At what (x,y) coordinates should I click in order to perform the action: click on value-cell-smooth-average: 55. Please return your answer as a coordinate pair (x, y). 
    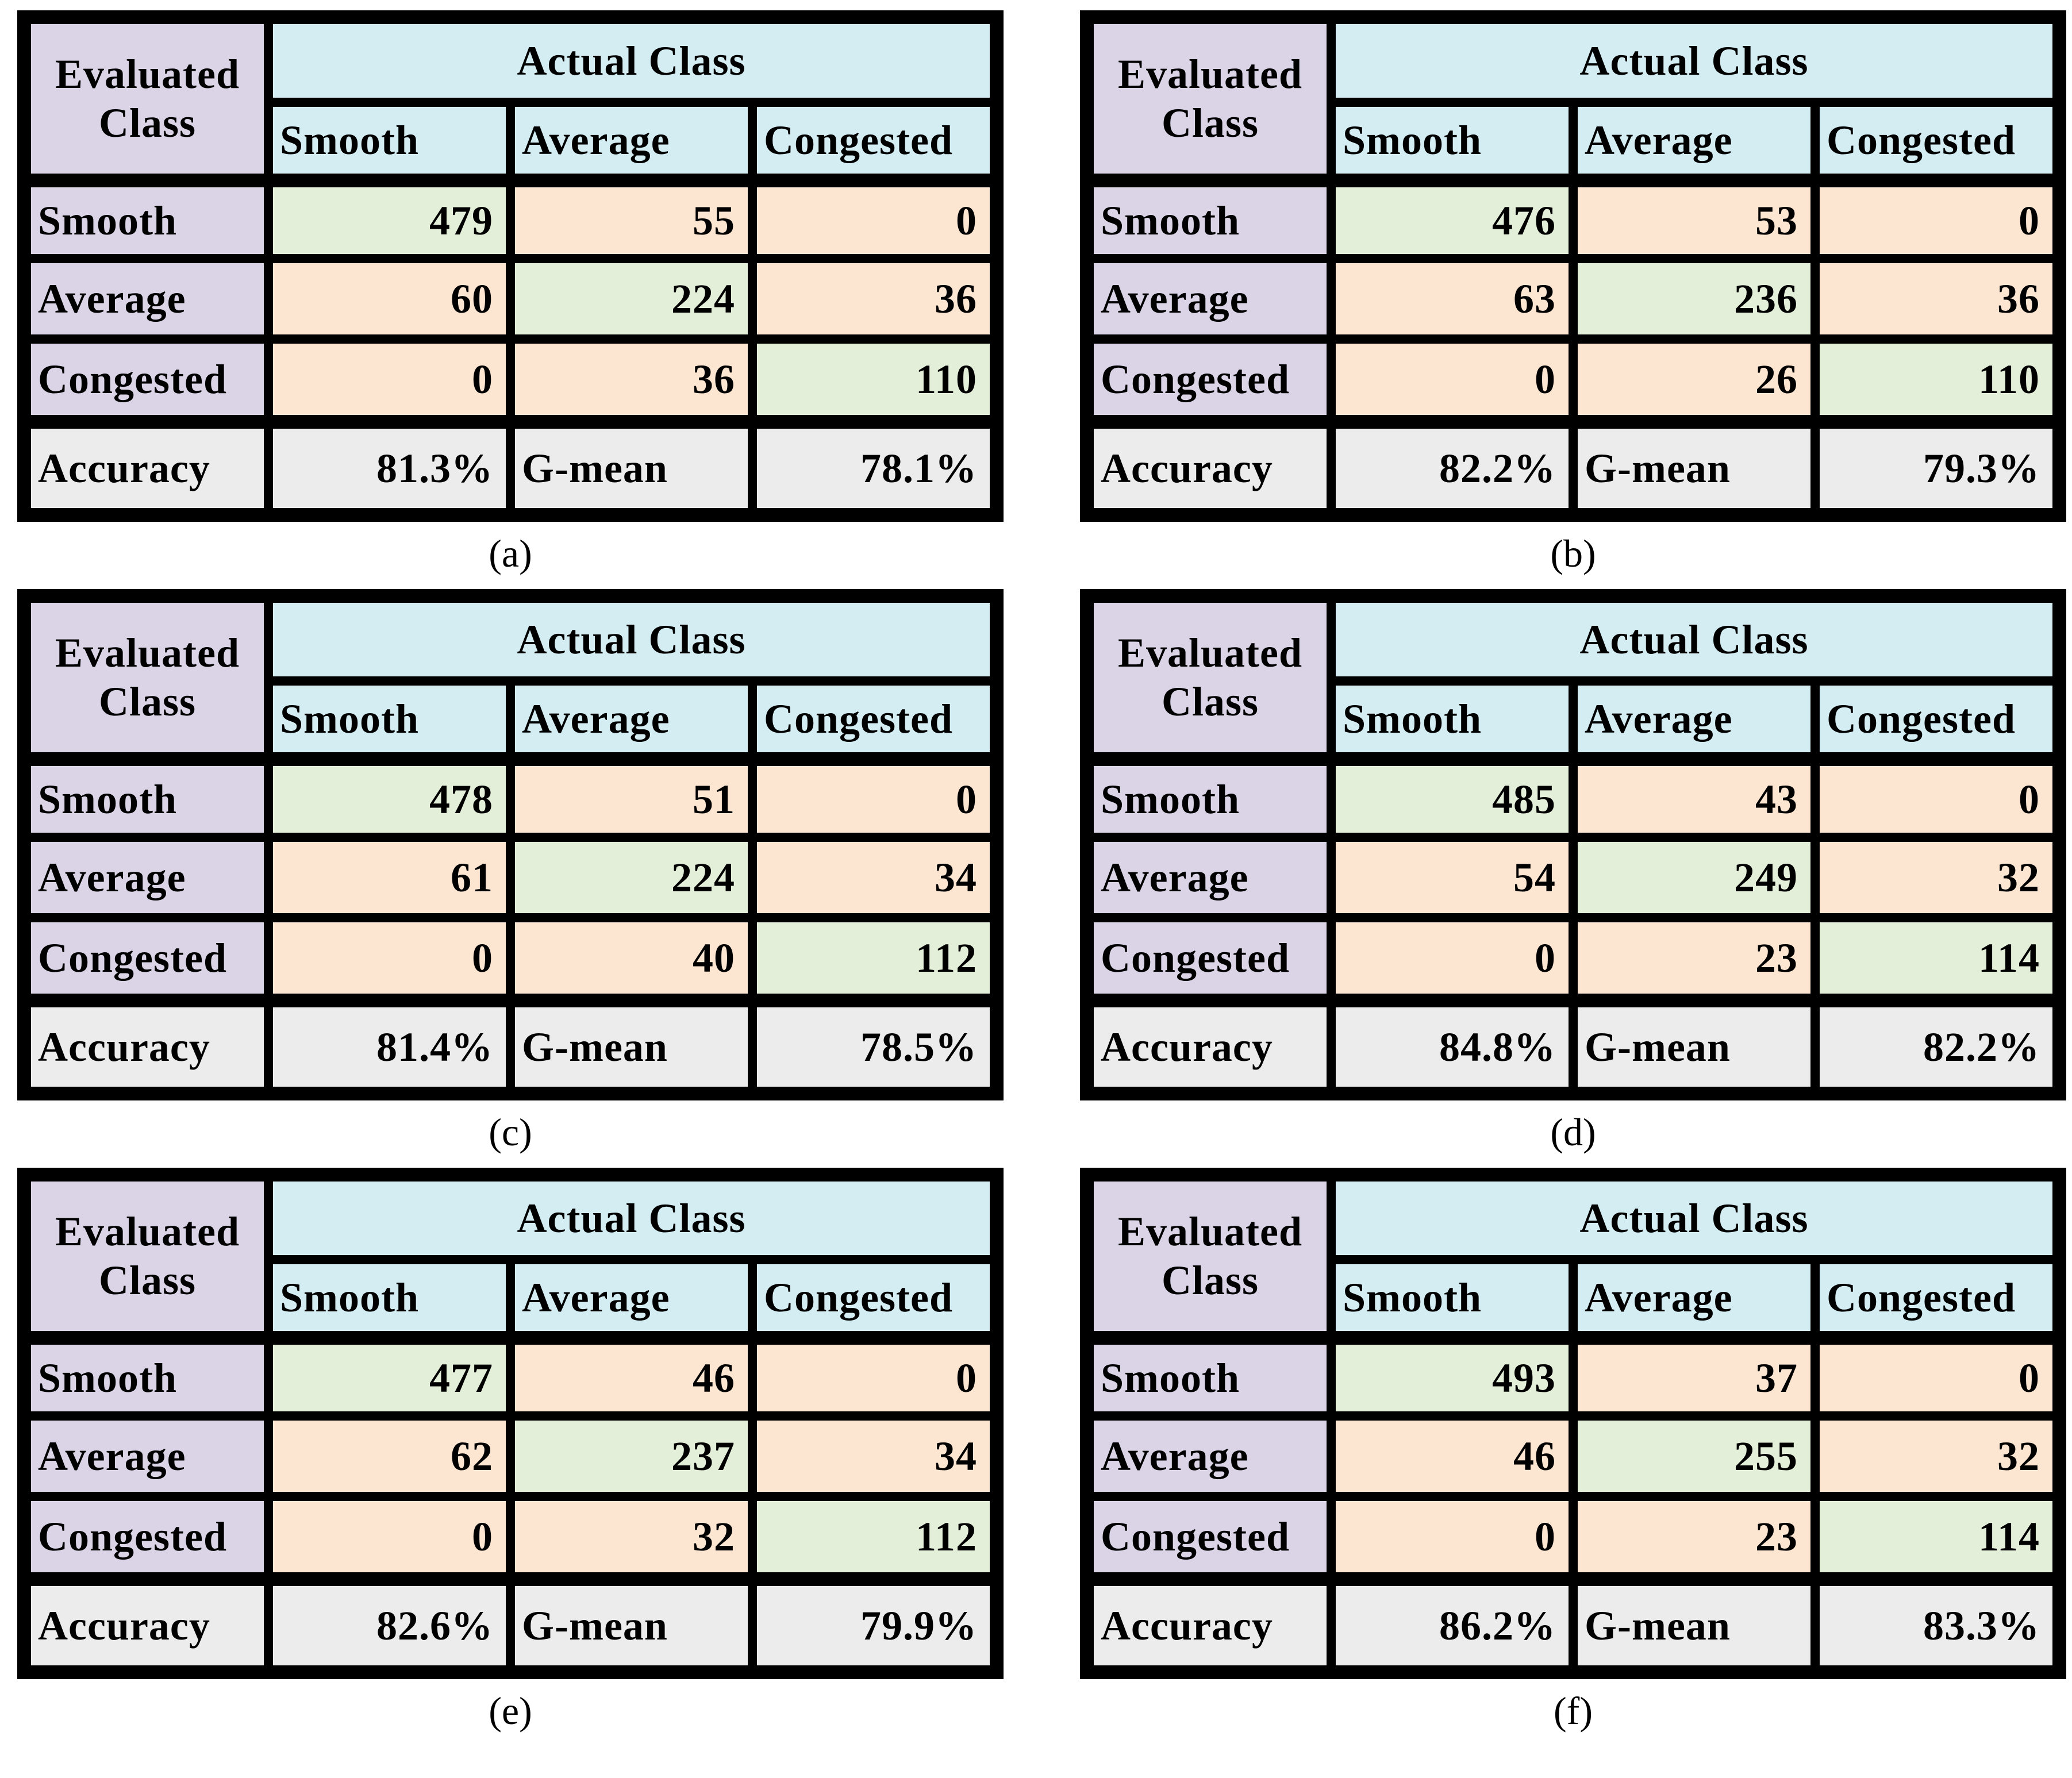
    Looking at the image, I should click on (631, 218).